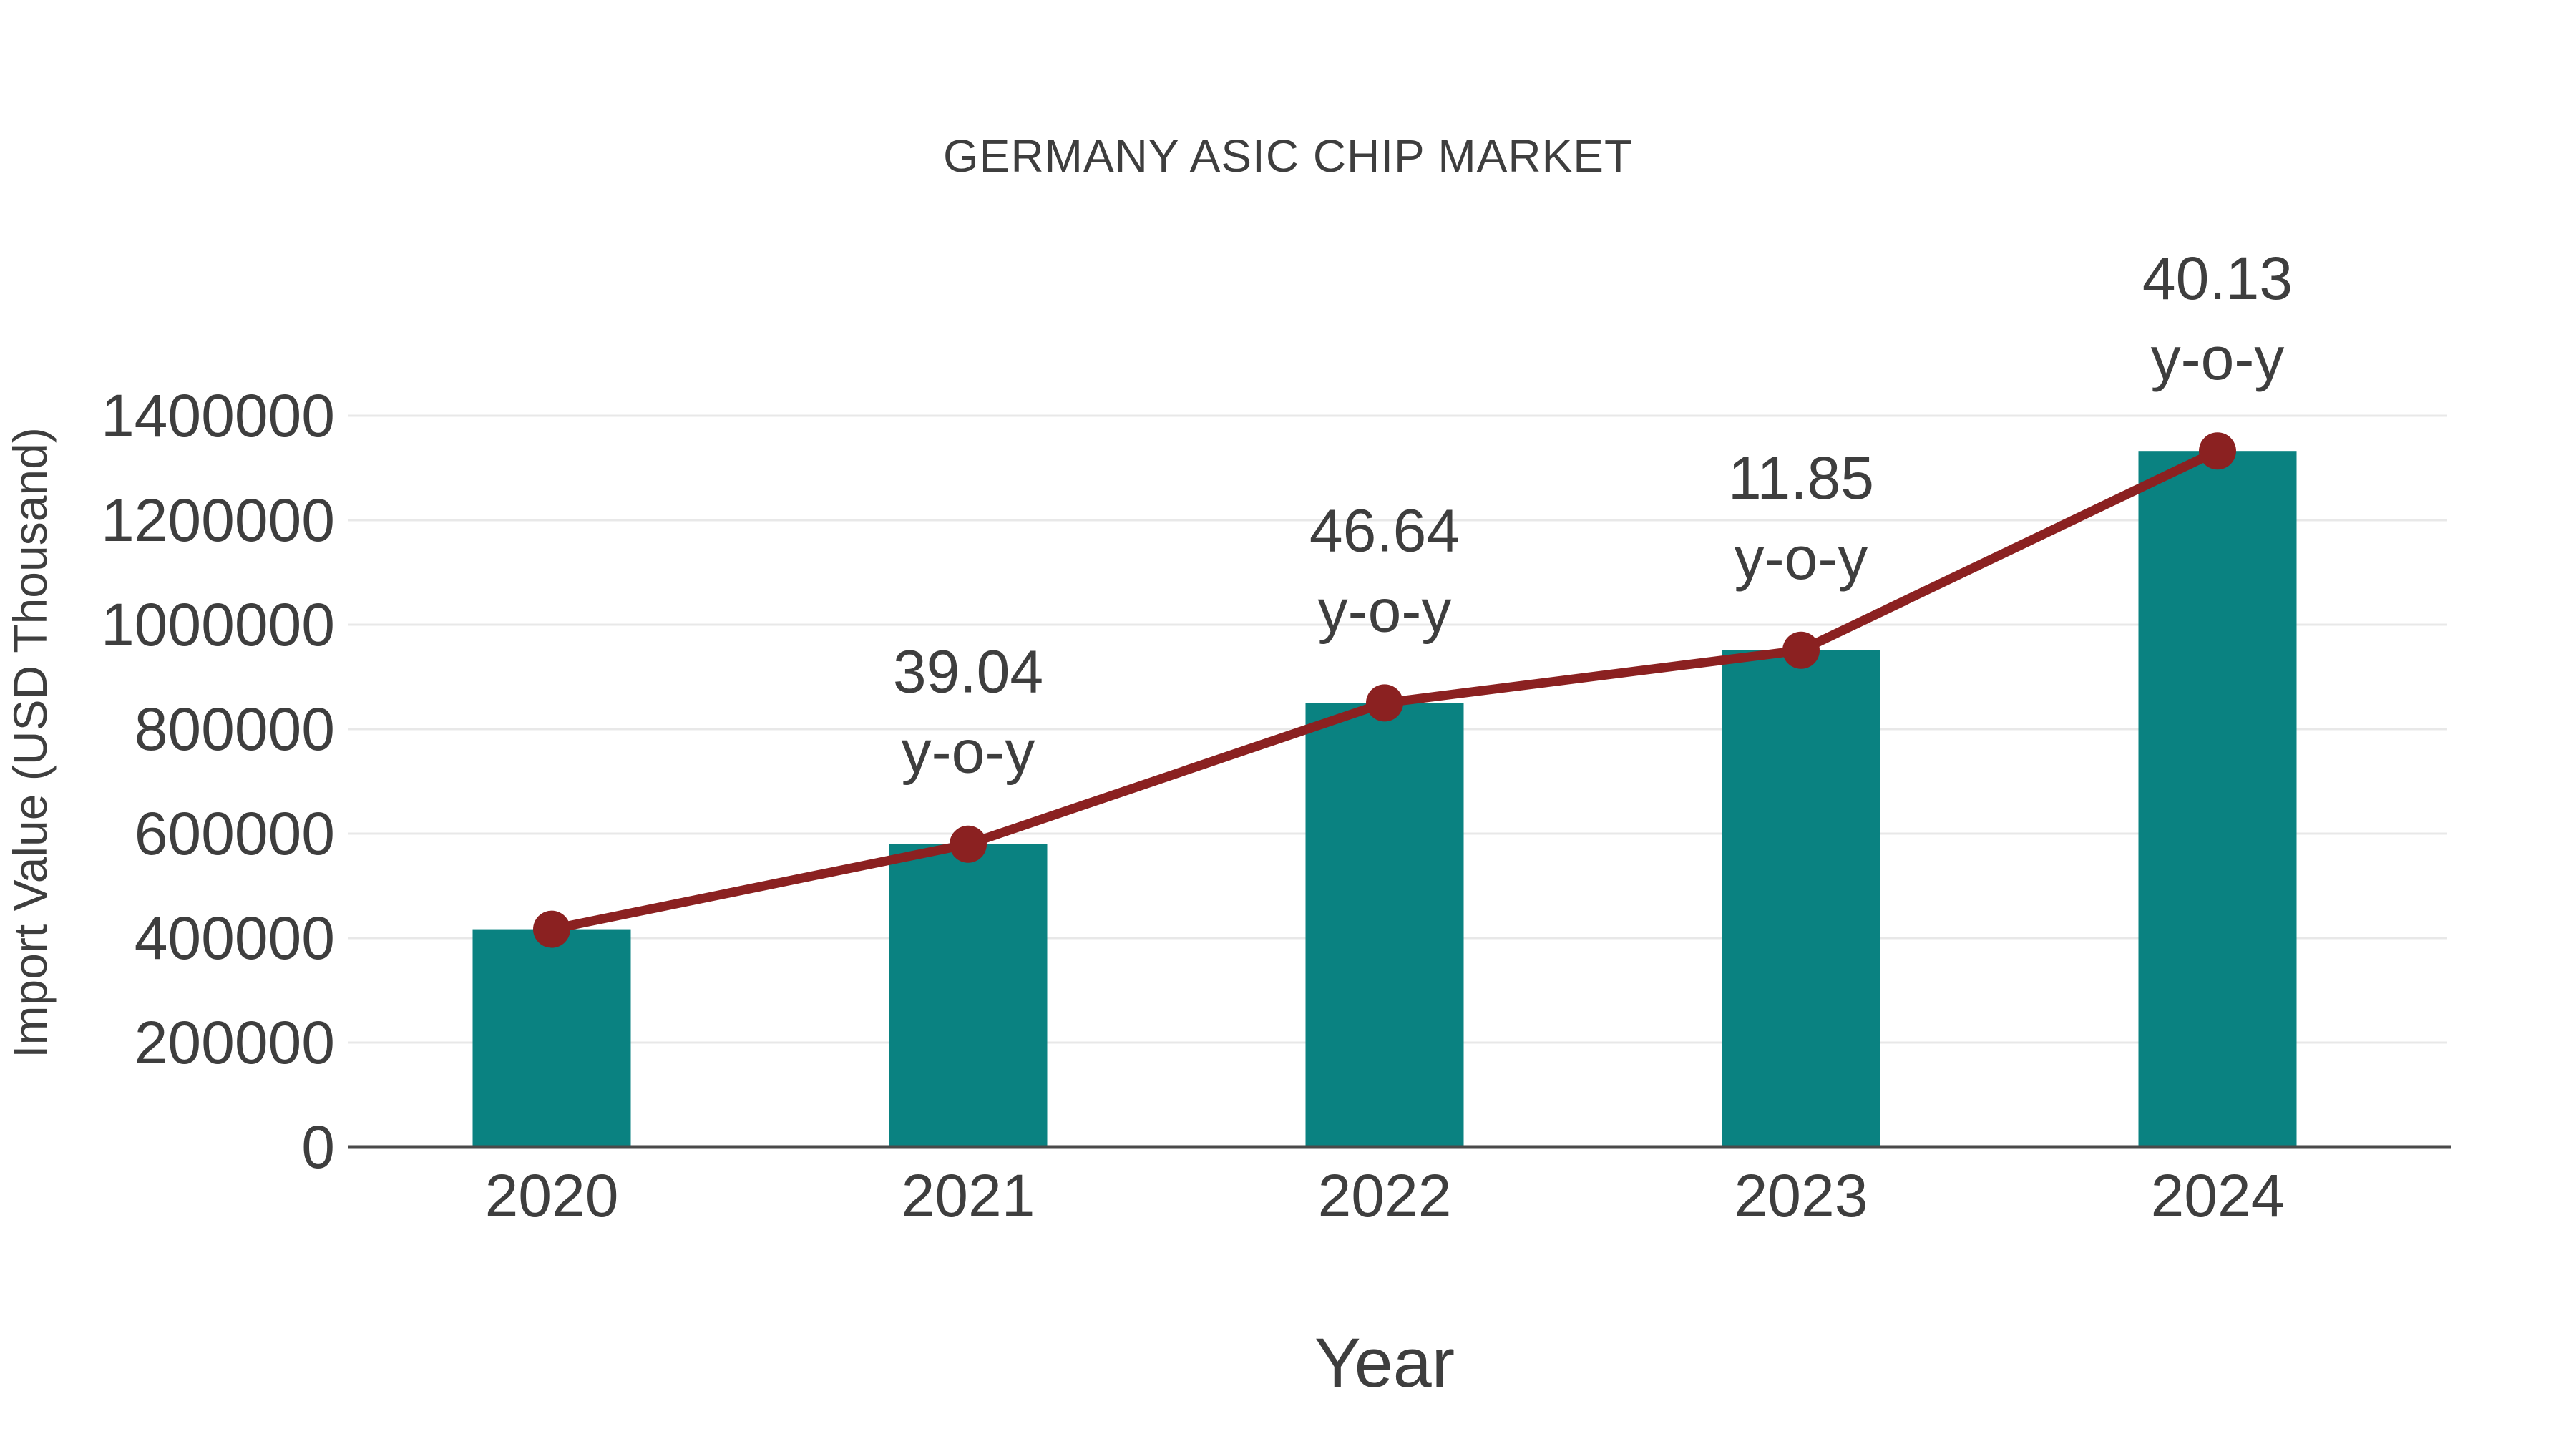 The height and width of the screenshot is (1449, 2576). What do you see at coordinates (1801, 650) in the screenshot?
I see `line-marker-2023` at bounding box center [1801, 650].